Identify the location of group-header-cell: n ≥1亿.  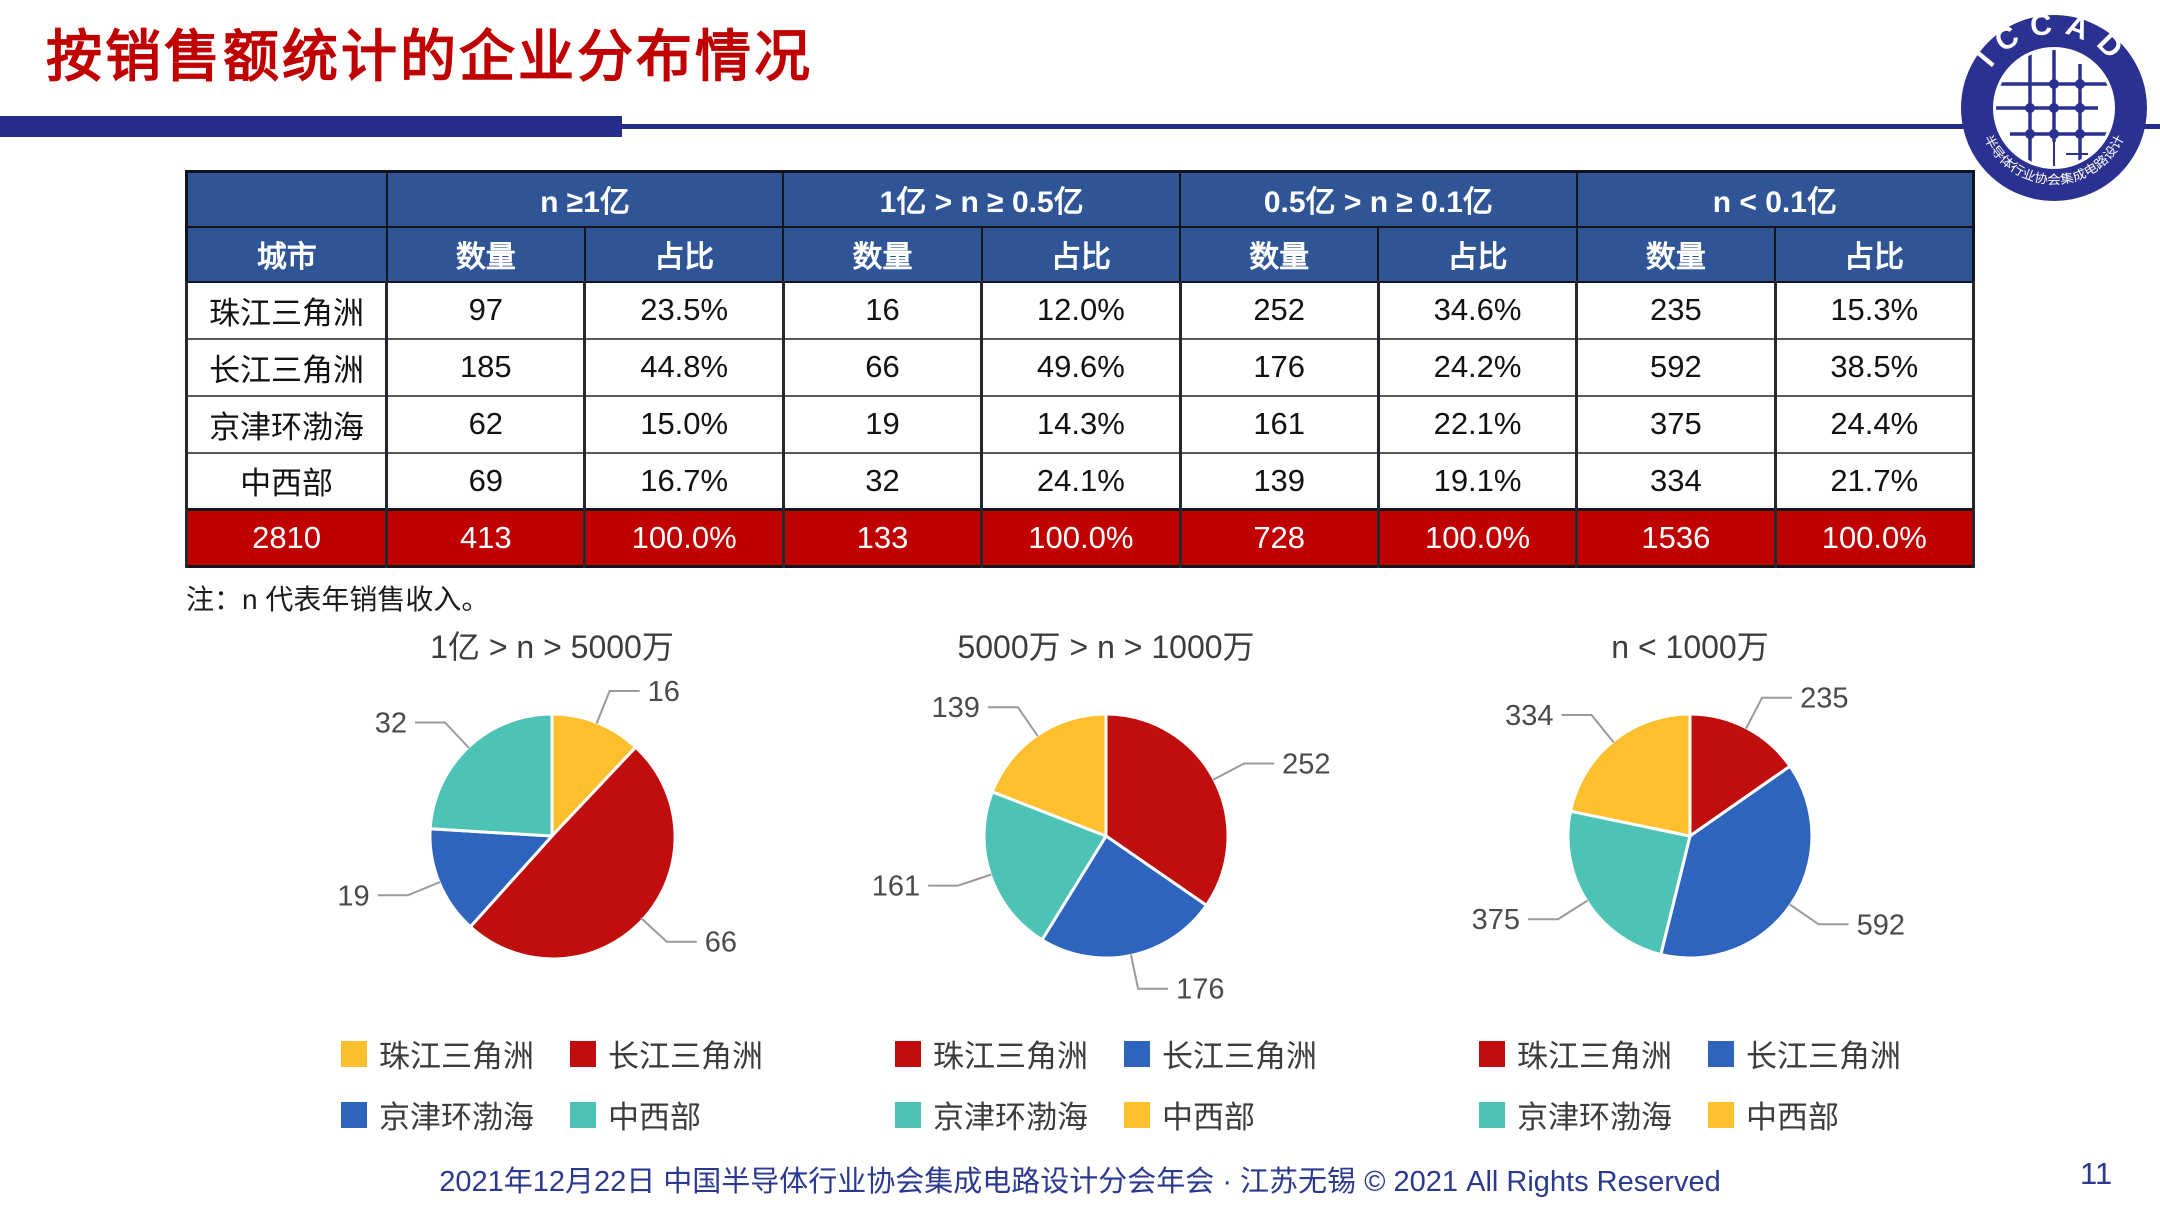
(585, 199).